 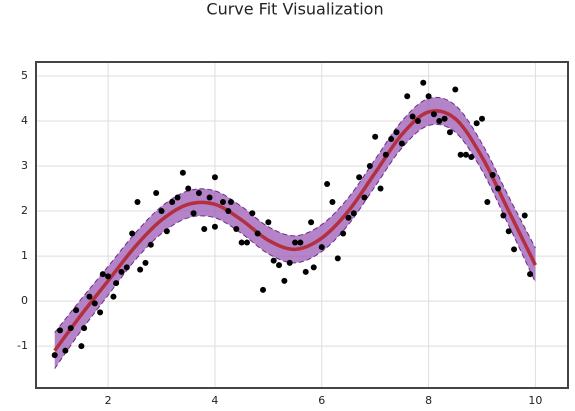 What do you see at coordinates (294, 9) in the screenshot?
I see `chart-title: Curve Fit Visualization` at bounding box center [294, 9].